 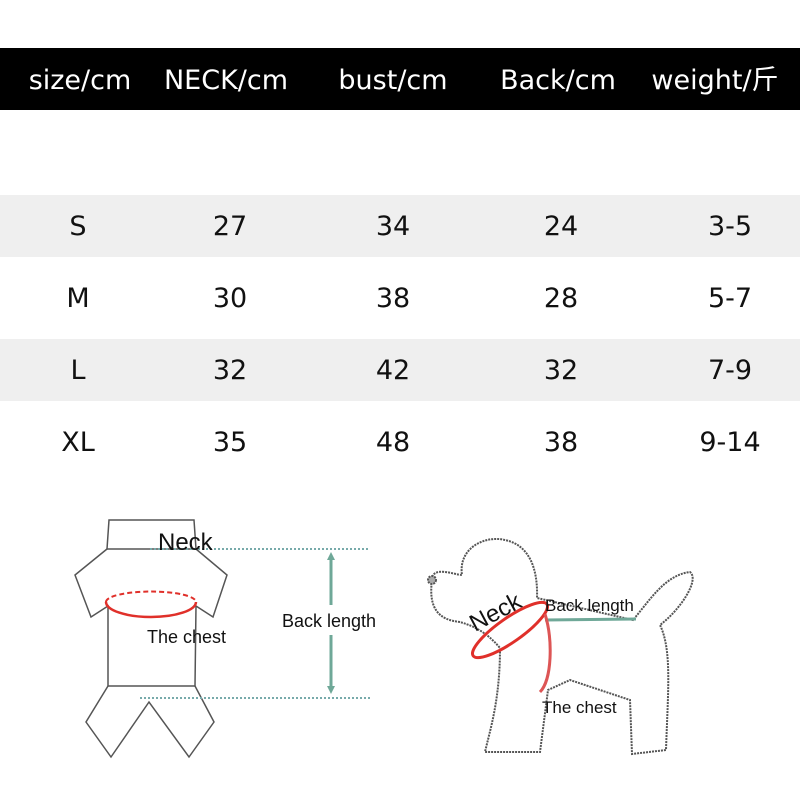 What do you see at coordinates (579, 707) in the screenshot?
I see `dog-chest-label: The chest` at bounding box center [579, 707].